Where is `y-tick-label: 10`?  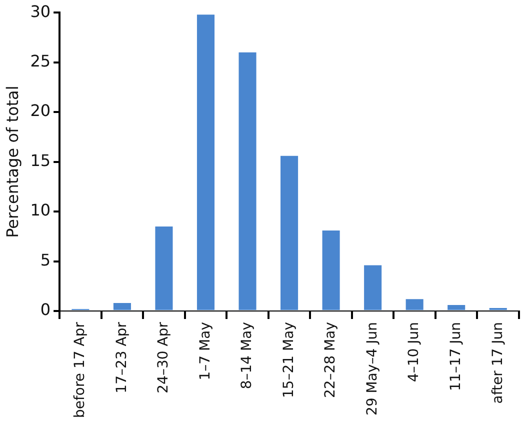
y-tick-label: 10 is located at coordinates (40, 210).